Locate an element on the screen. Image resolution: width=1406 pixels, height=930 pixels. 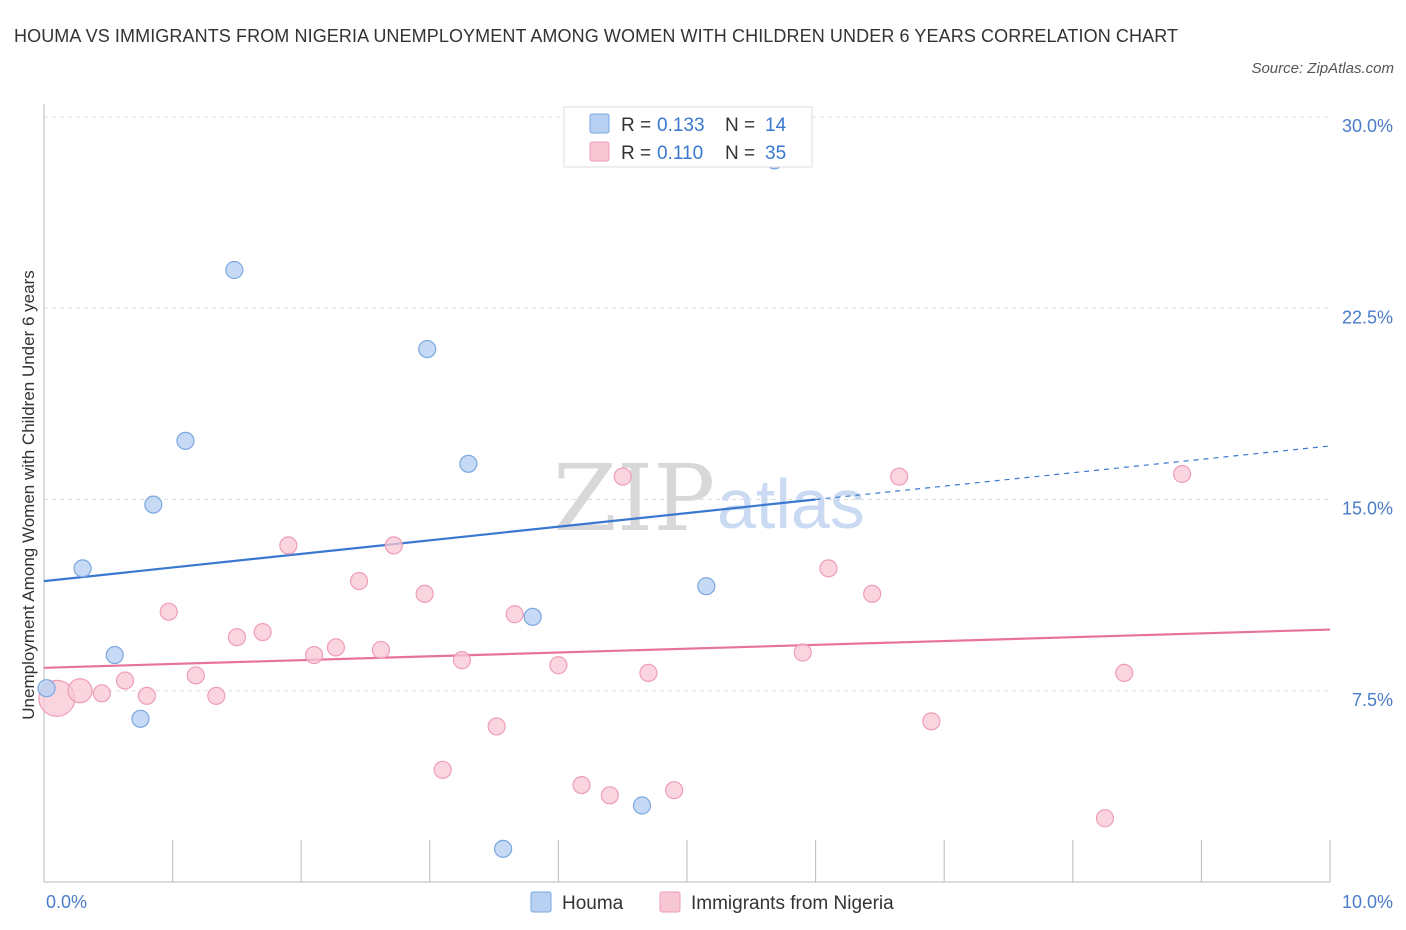
y-tick-label-2: 22.5% is located at coordinates (1367, 317).